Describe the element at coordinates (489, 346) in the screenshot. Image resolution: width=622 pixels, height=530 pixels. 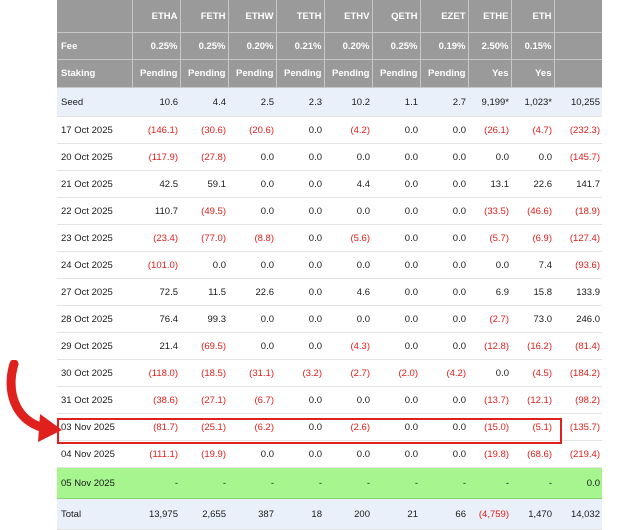
I see `flow-cell: (12.8)` at that location.